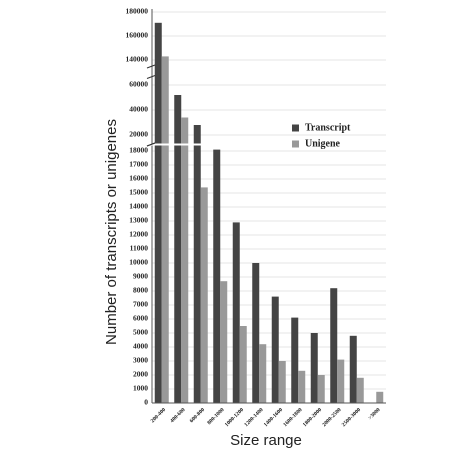 The width and height of the screenshot is (474, 455). Describe the element at coordinates (138, 134) in the screenshot. I see `y-tick-label: 20000` at that location.